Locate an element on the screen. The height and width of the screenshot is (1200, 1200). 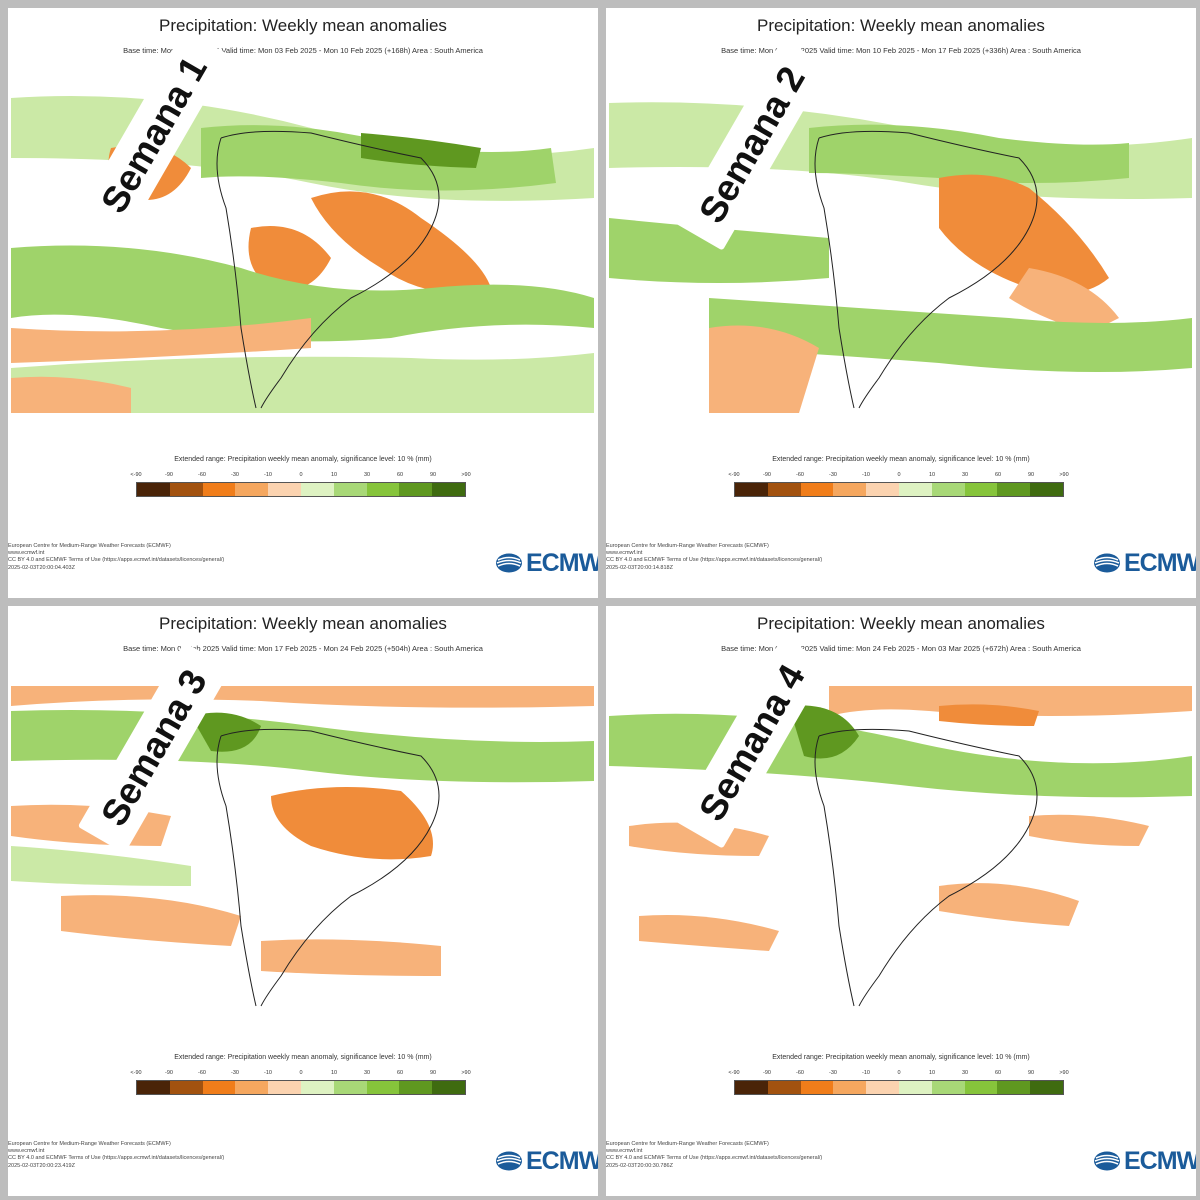
anomaly-map is located at coordinates (302, 250).